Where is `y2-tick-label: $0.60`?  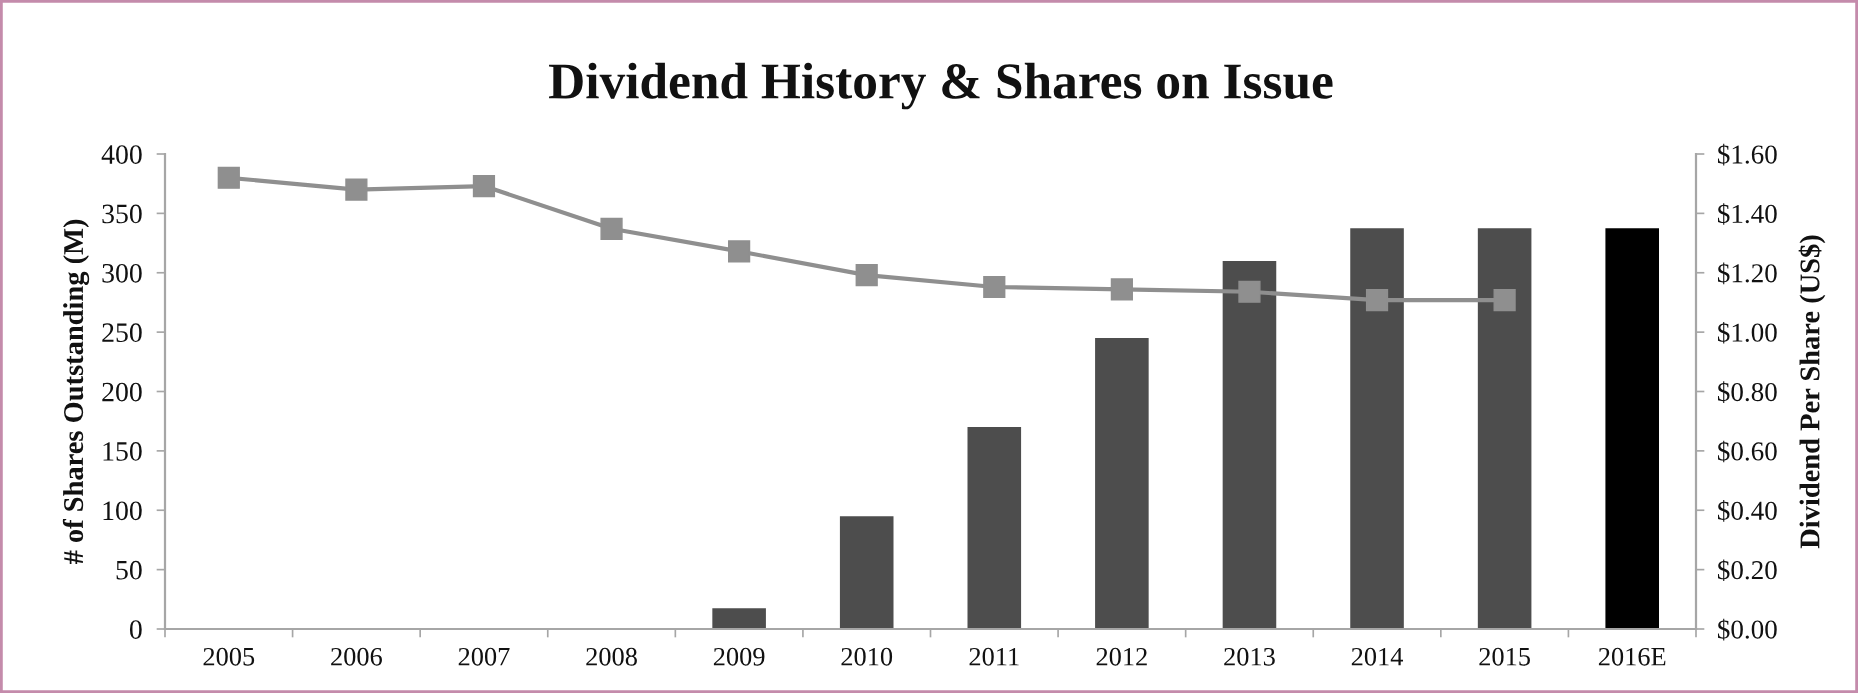
y2-tick-label: $0.60 is located at coordinates (1747, 451).